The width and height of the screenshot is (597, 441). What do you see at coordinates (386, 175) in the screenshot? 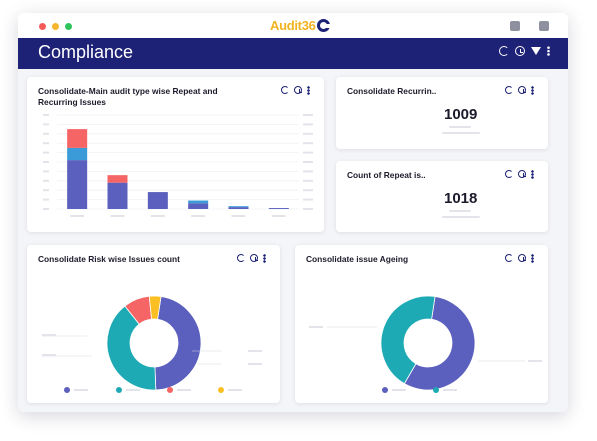
I see `card-title: Count of Repeat is..` at bounding box center [386, 175].